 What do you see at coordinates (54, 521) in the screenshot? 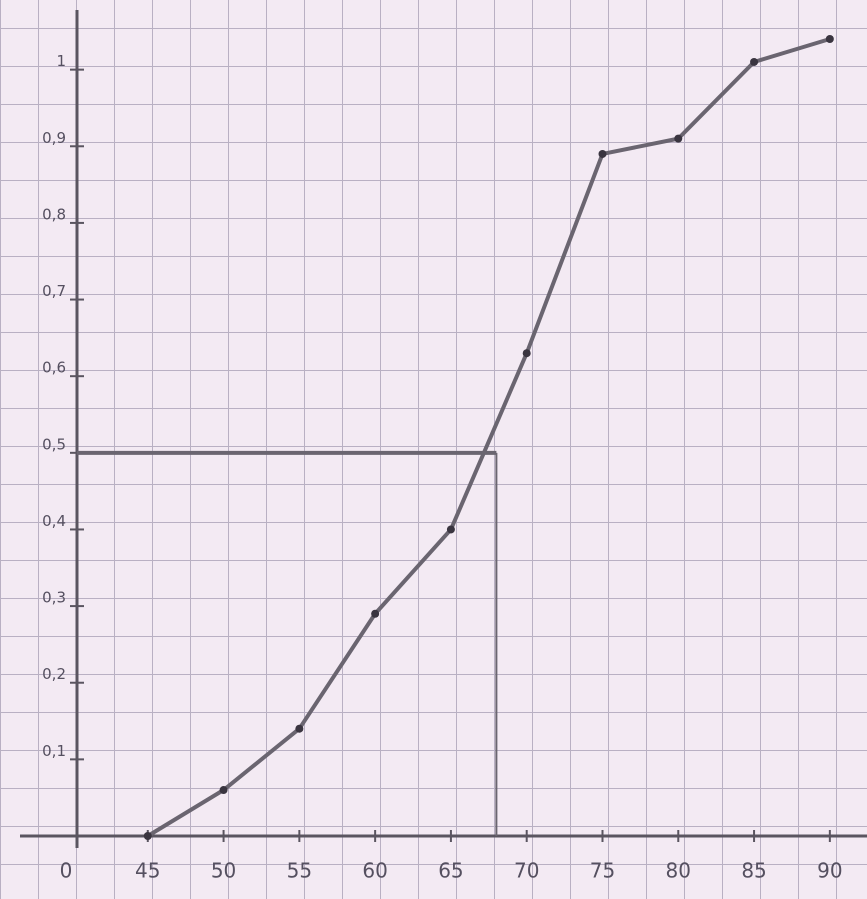
I see `y-tick-label: 0,4` at bounding box center [54, 521].